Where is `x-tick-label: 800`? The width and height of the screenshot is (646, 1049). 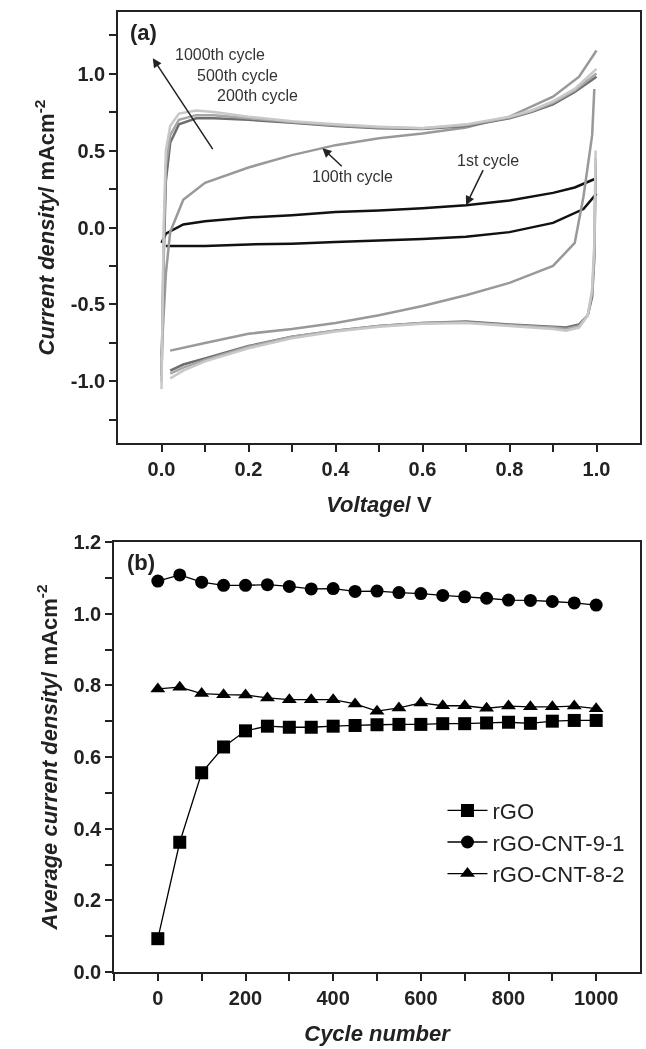
x-tick-label: 800 is located at coordinates (508, 997).